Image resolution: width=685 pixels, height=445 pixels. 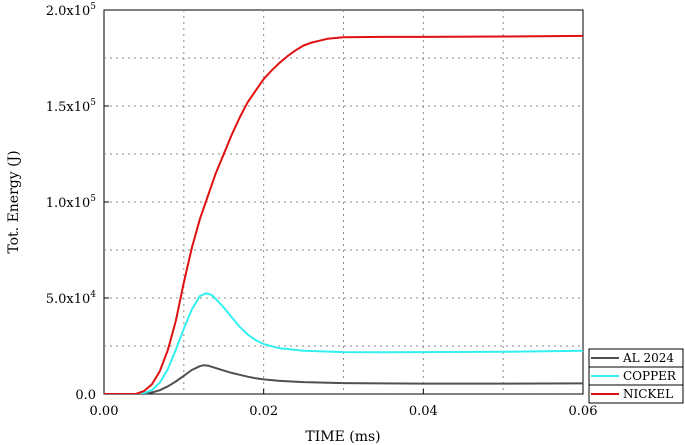 I want to click on y-tick-label: 1.5x10⁵, so click(x=71, y=106).